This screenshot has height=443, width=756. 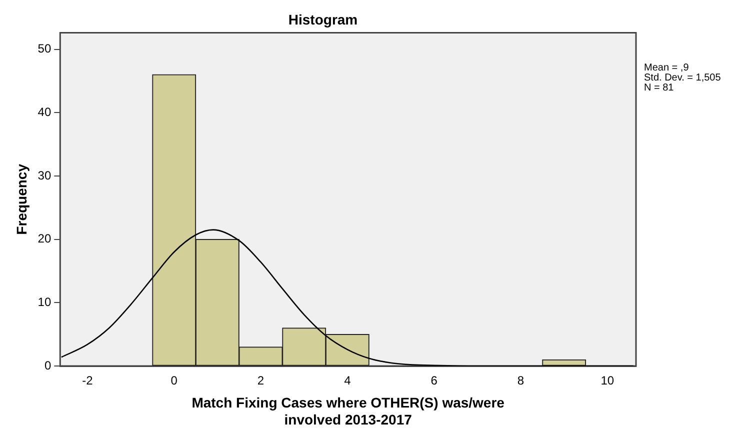 What do you see at coordinates (434, 381) in the screenshot?
I see `x-tick-label: 6` at bounding box center [434, 381].